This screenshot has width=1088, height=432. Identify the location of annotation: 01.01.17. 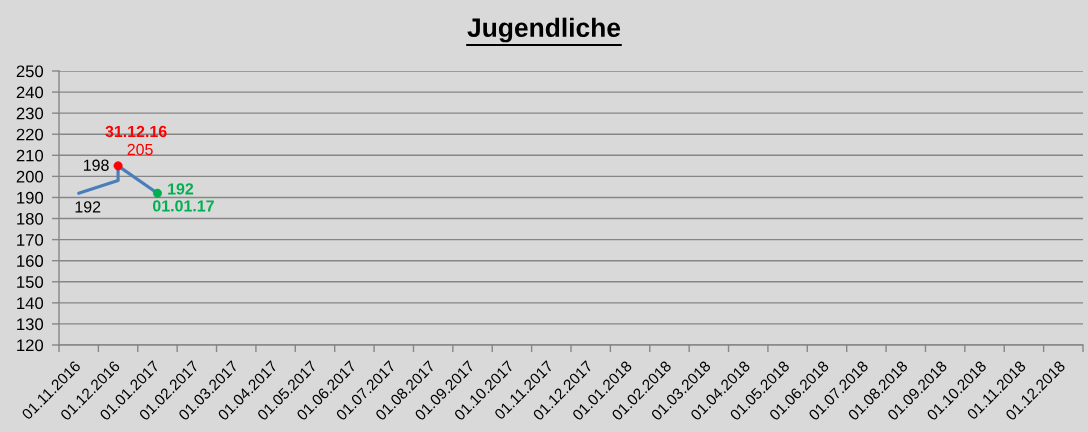
(183, 206).